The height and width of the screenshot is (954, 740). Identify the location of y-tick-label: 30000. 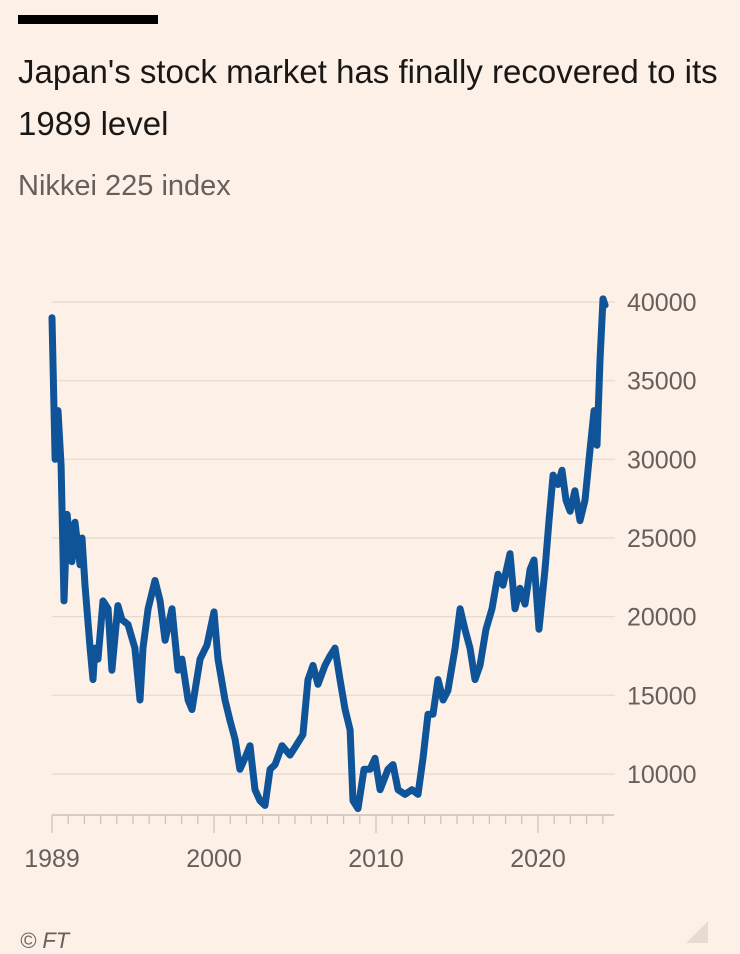
(662, 460).